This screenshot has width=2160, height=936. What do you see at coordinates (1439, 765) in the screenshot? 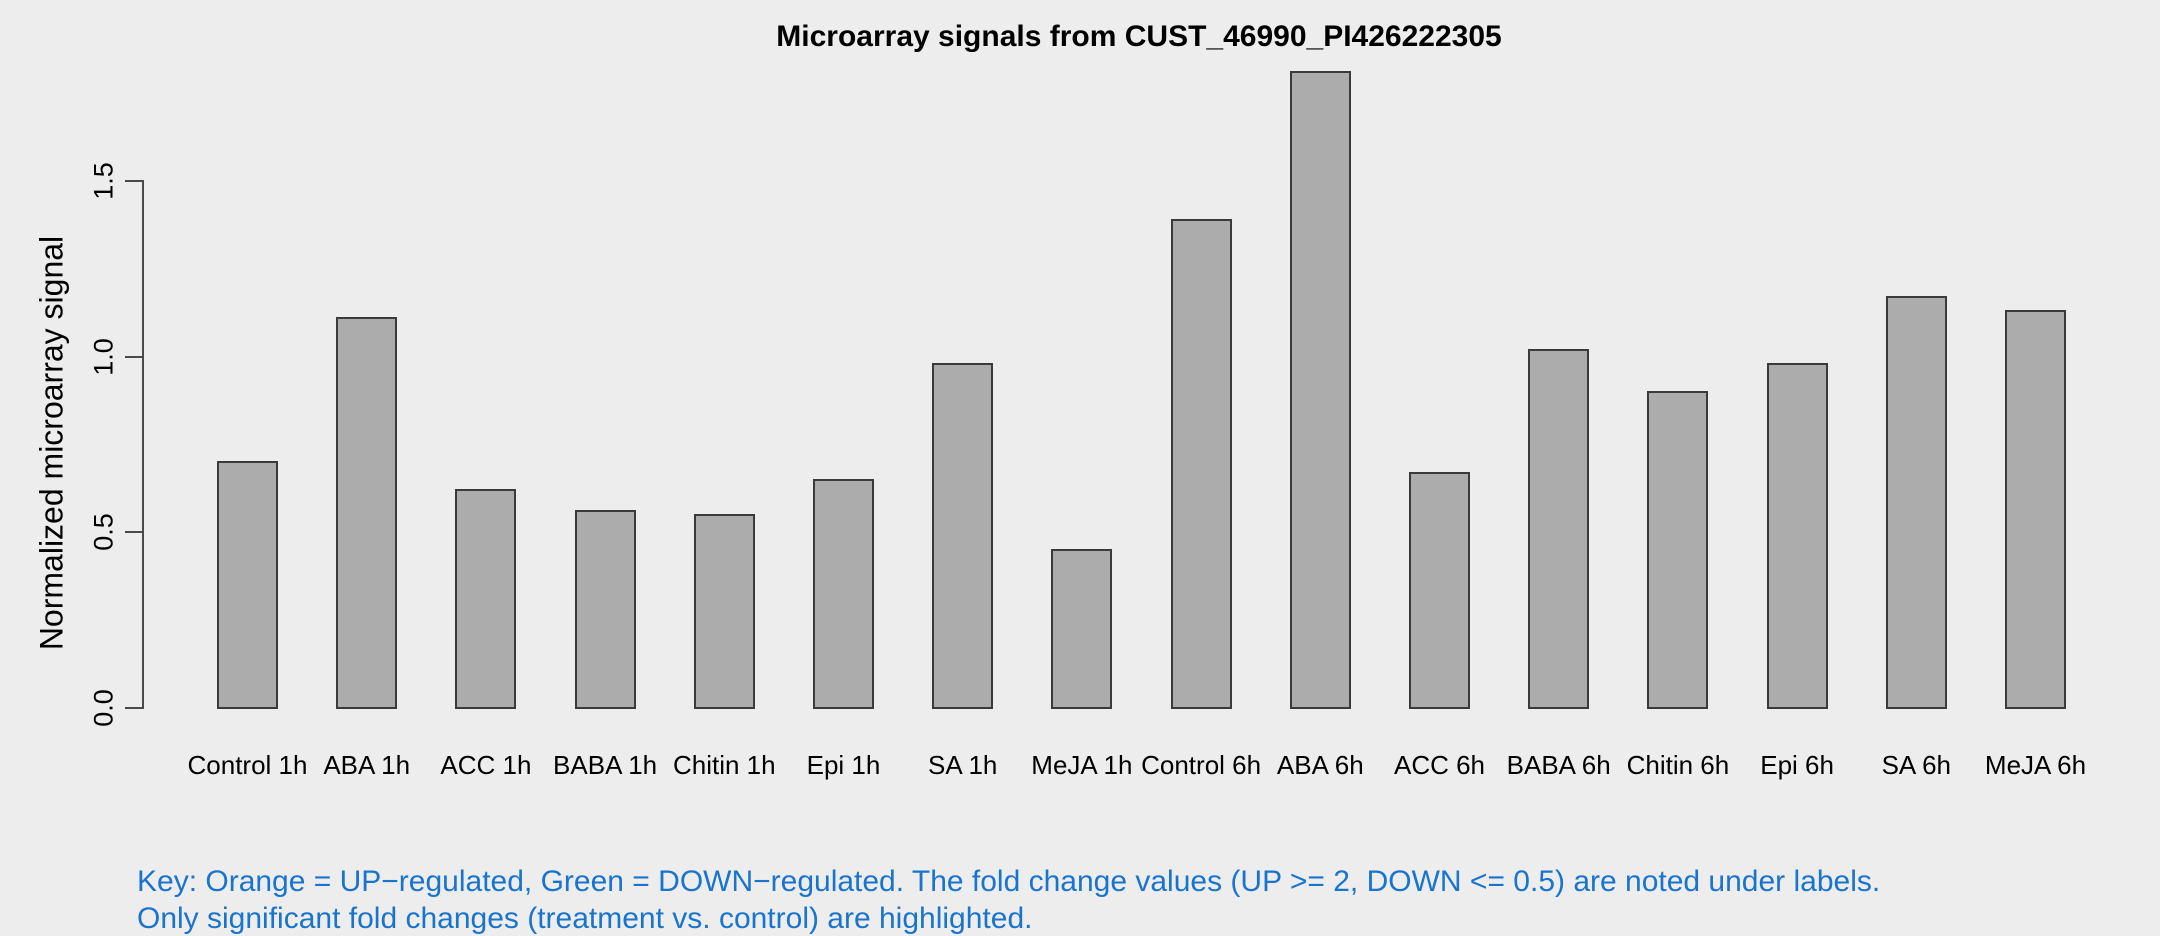
I see `x-tick-label: ACC 6h` at bounding box center [1439, 765].